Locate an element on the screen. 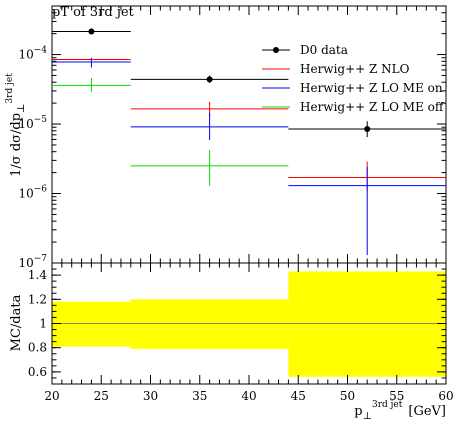  main-y-tick-label: 10⁻⁶ is located at coordinates (32, 193).